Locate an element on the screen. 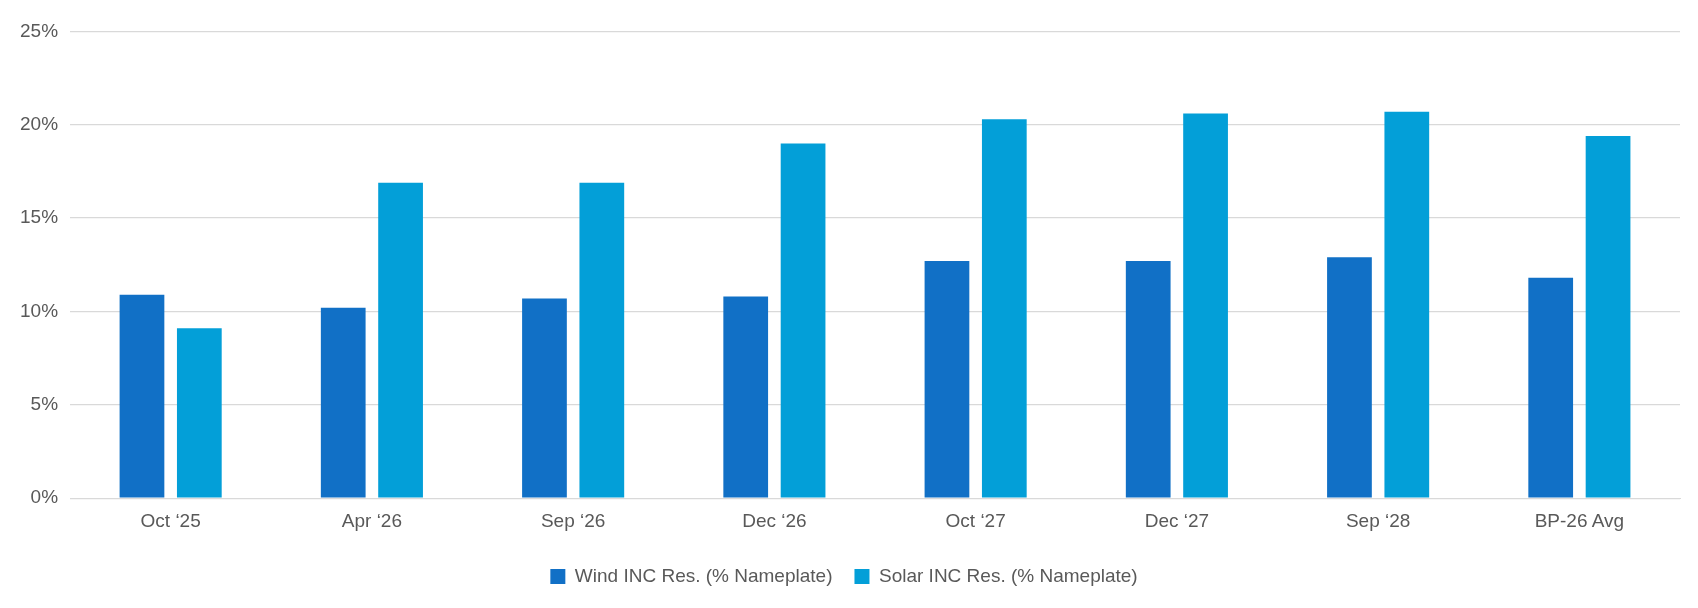  x-tick-label: Oct ‘27 is located at coordinates (975, 520).